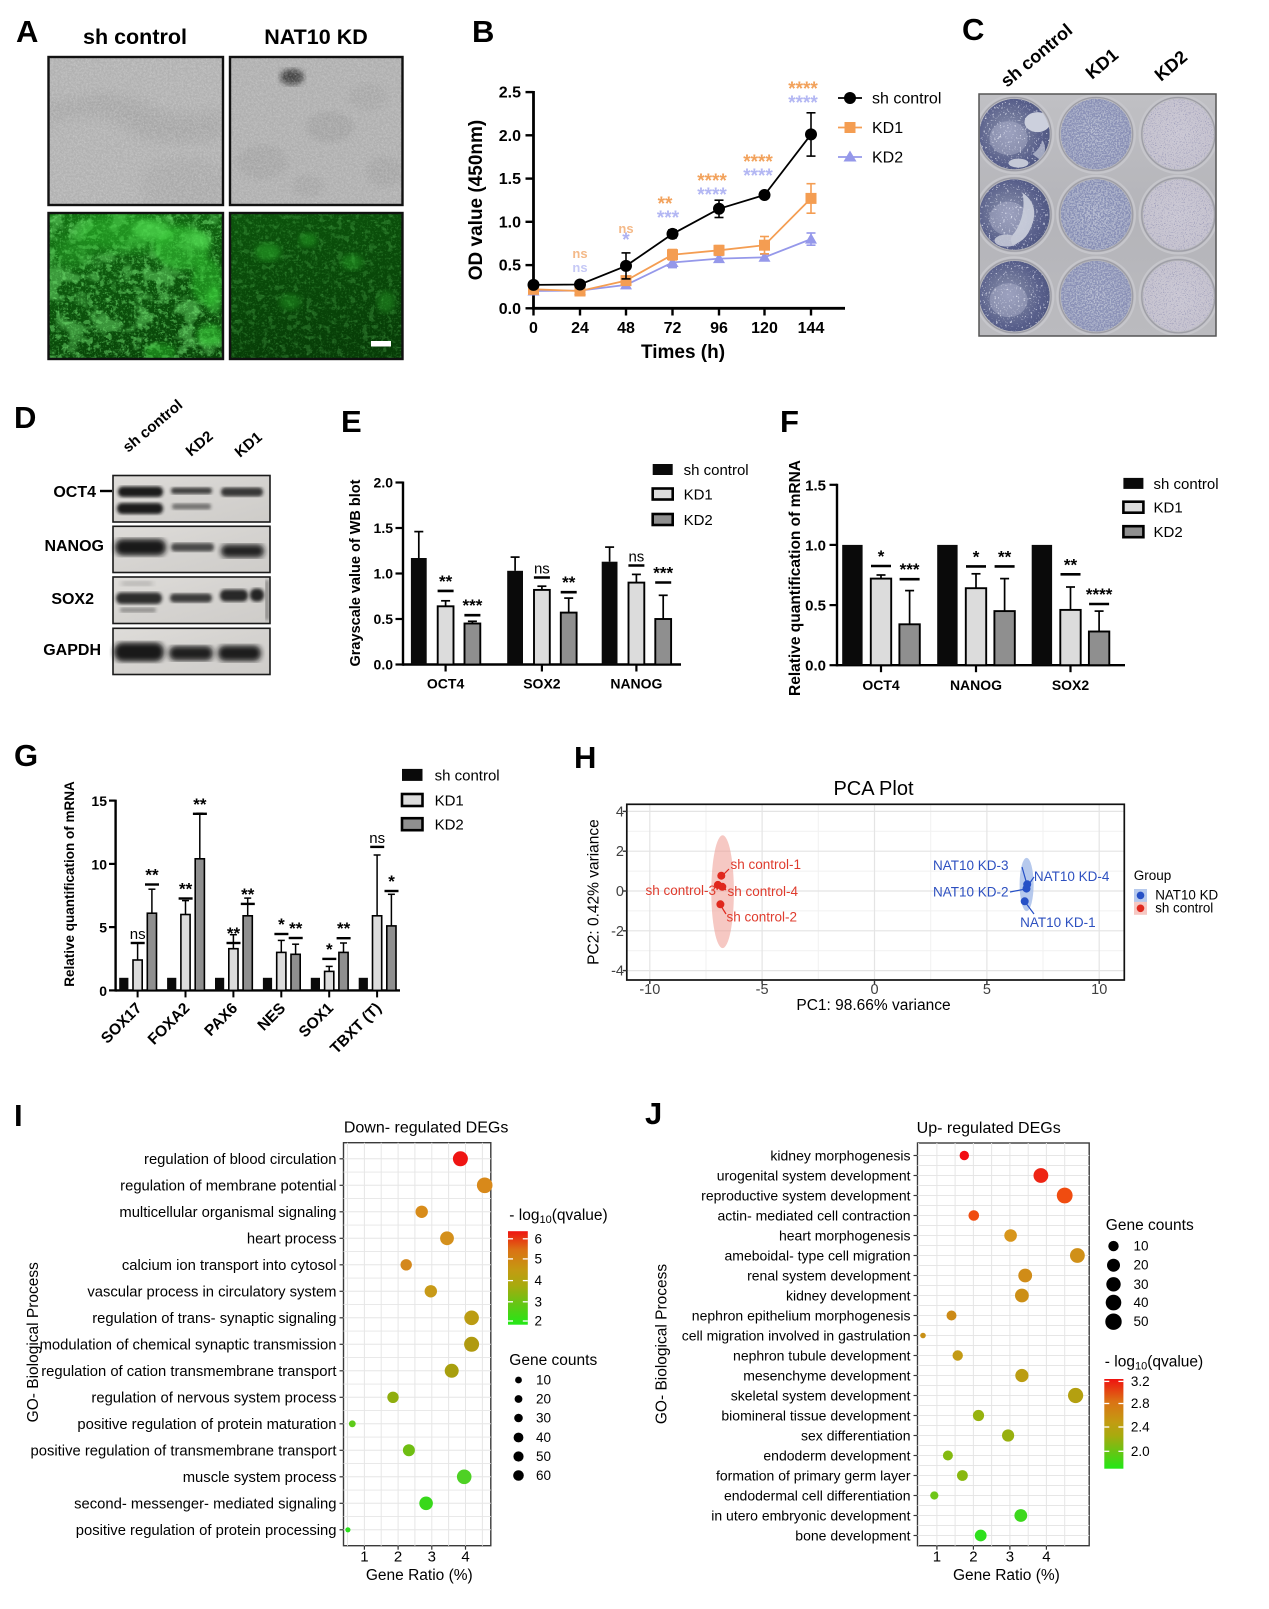  Describe the element at coordinates (211, 1292) in the screenshot. I see `svg-text:vascular process in circulator: vascular process in circulatory system` at that location.